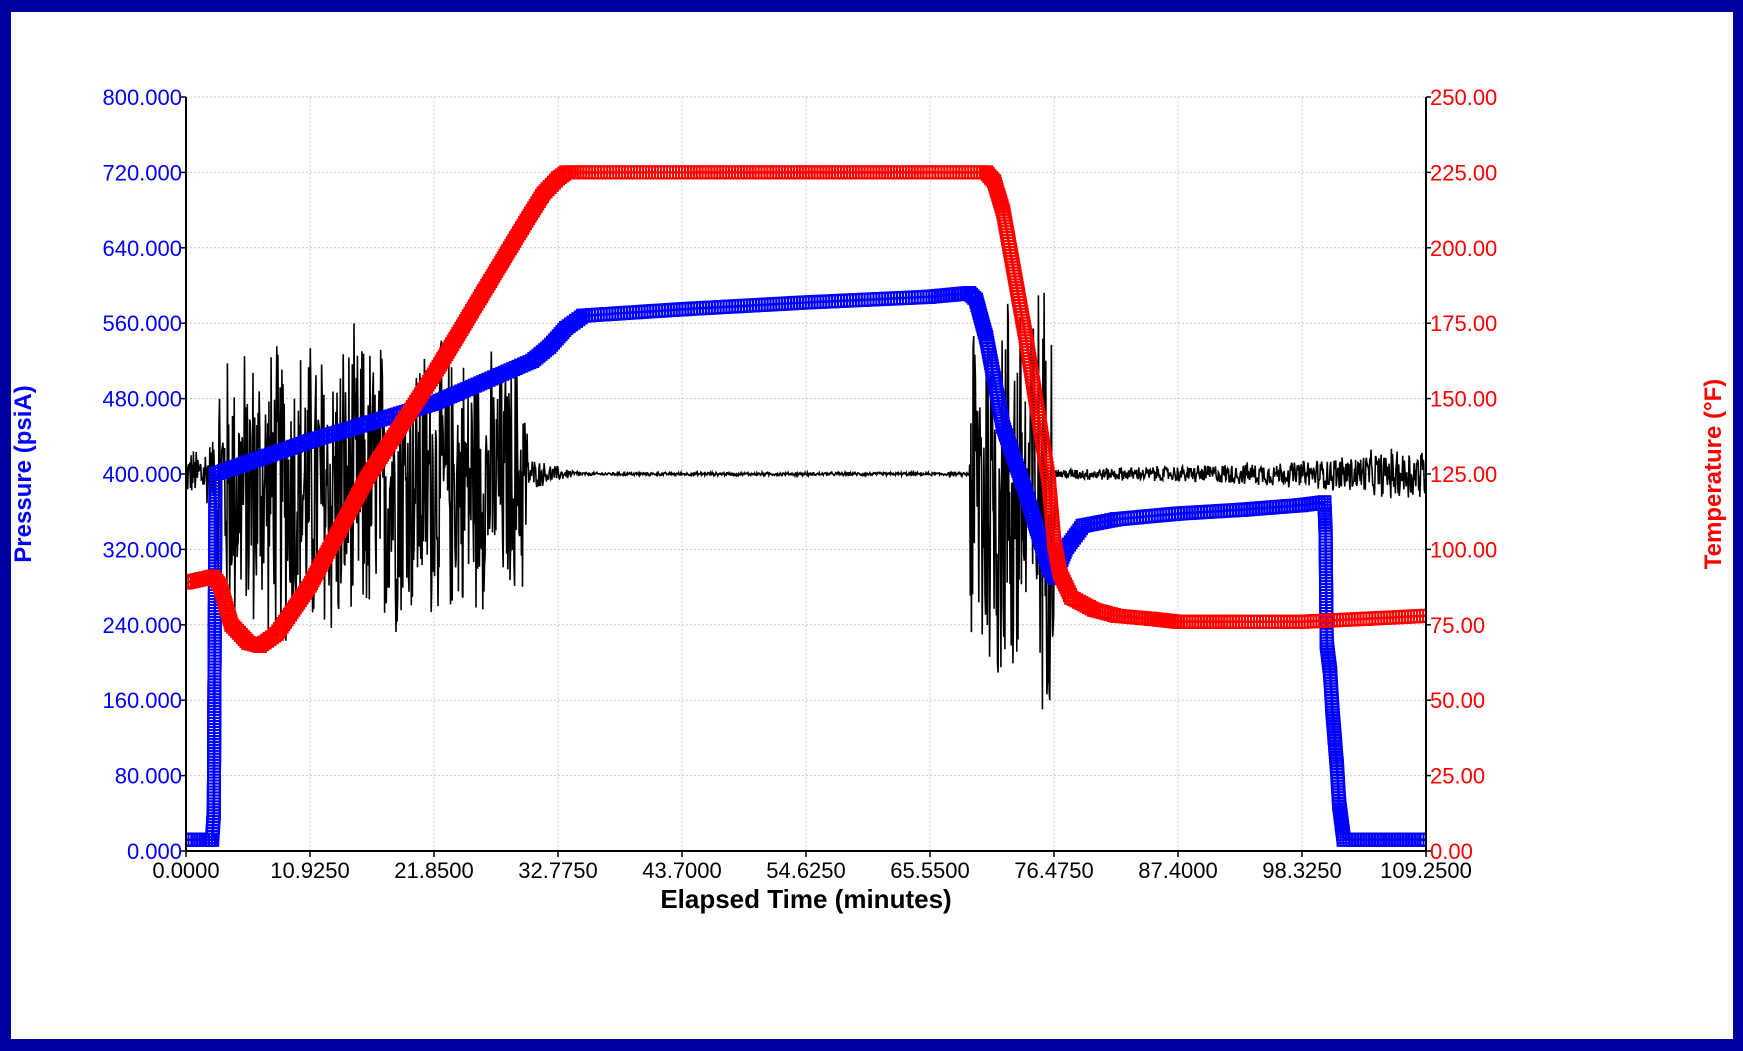 The height and width of the screenshot is (1051, 1743). Describe the element at coordinates (578, 319) in the screenshot. I see `pressure-marker` at that location.